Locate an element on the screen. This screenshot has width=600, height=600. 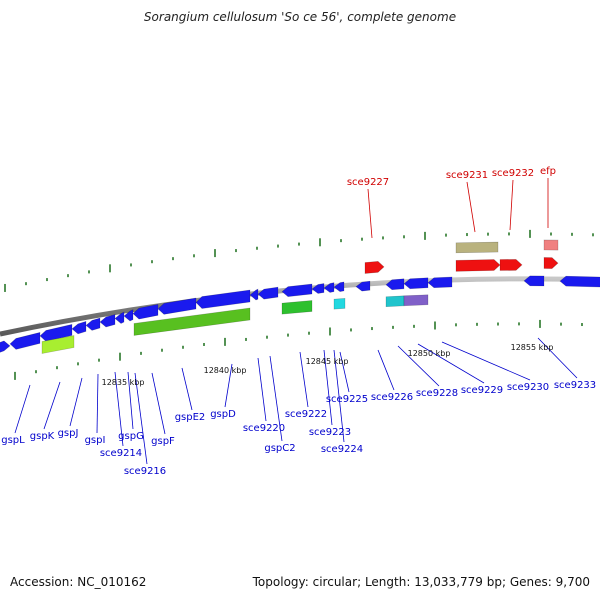
gene-label-top: sce9232 is located at coordinates (513, 173).